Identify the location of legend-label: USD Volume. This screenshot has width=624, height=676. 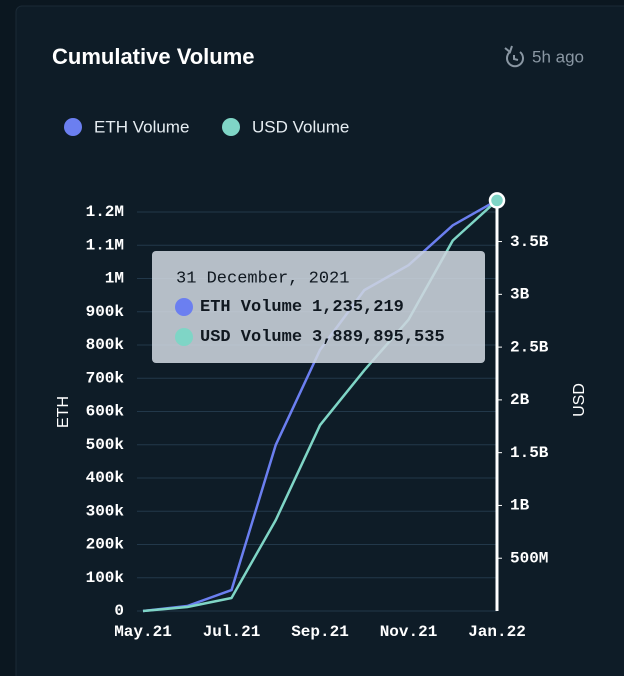
(300, 126).